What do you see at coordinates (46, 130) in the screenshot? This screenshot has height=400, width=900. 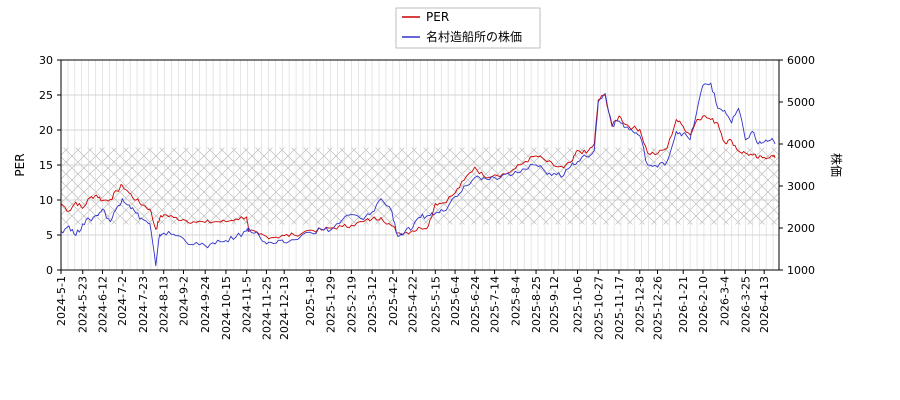 I see `left-tick-label: 20` at bounding box center [46, 130].